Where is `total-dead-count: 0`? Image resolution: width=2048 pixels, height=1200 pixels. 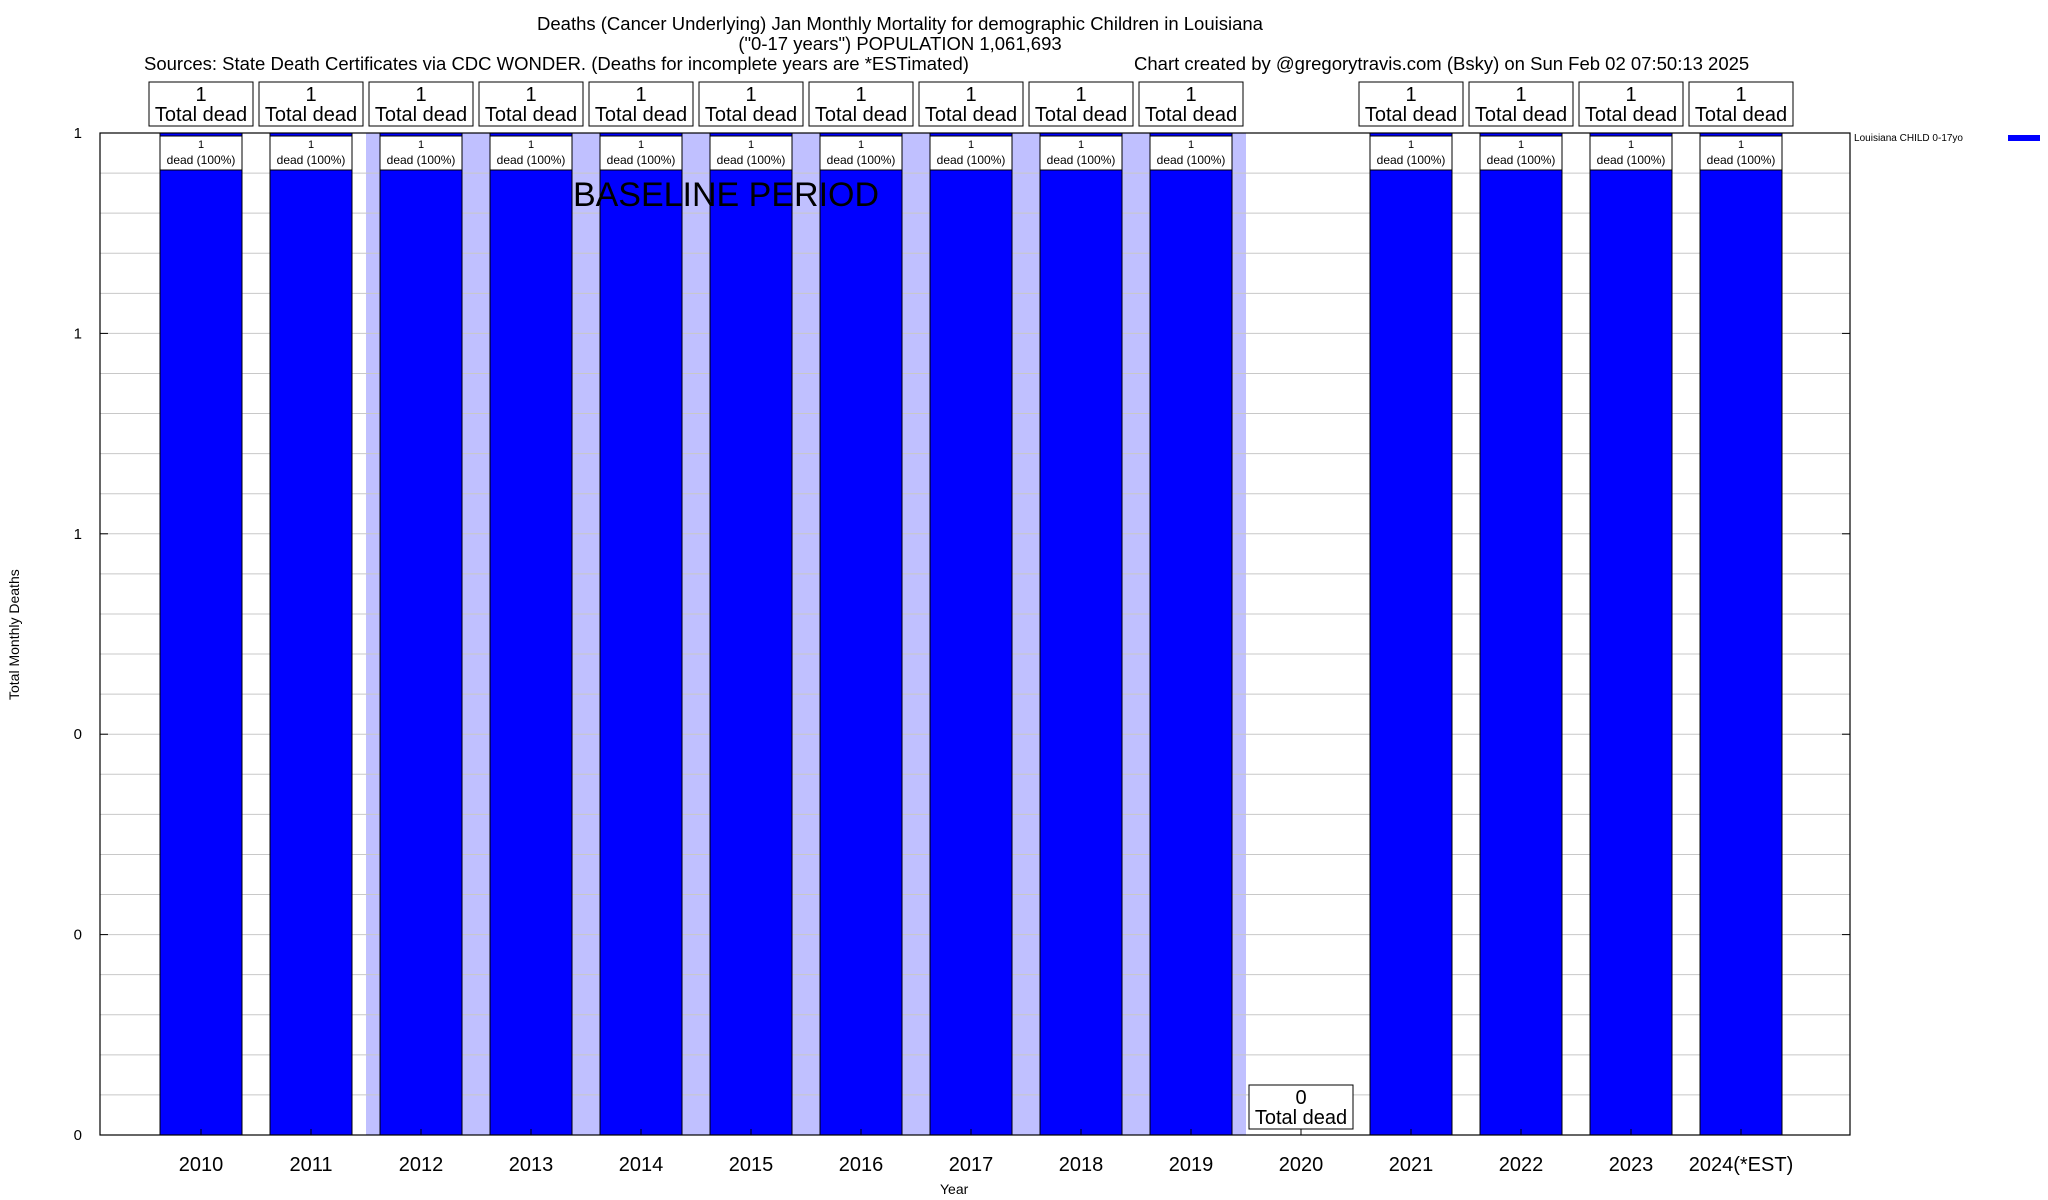 total-dead-count: 0 is located at coordinates (1300, 1098).